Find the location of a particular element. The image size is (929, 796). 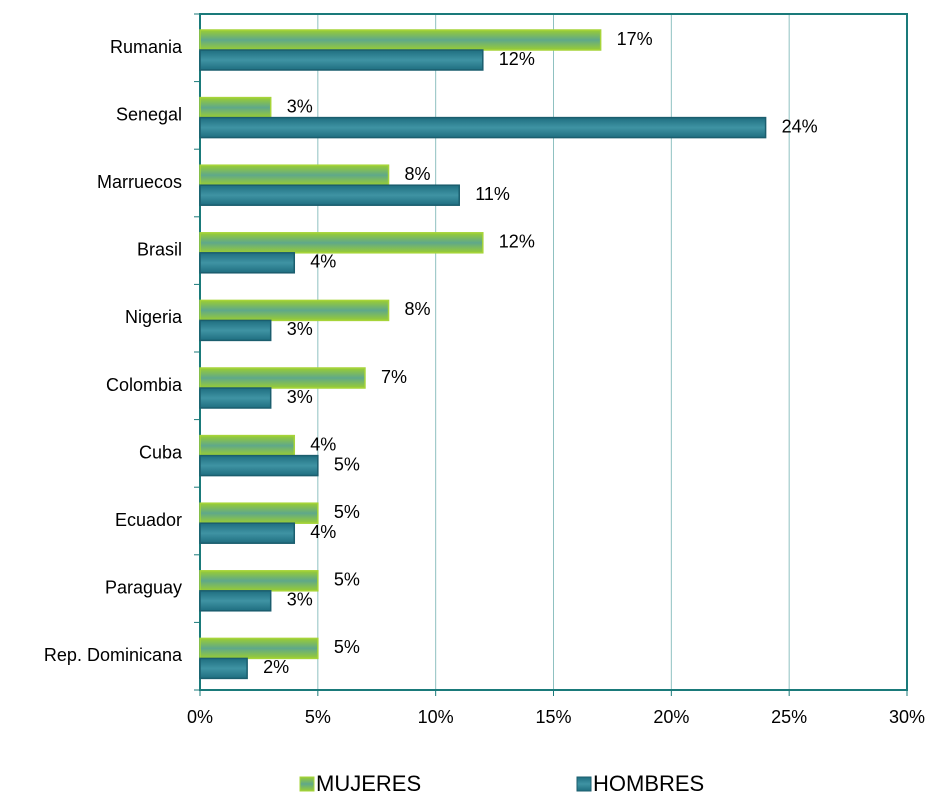

y-tick-label: Senegal is located at coordinates (149, 114).